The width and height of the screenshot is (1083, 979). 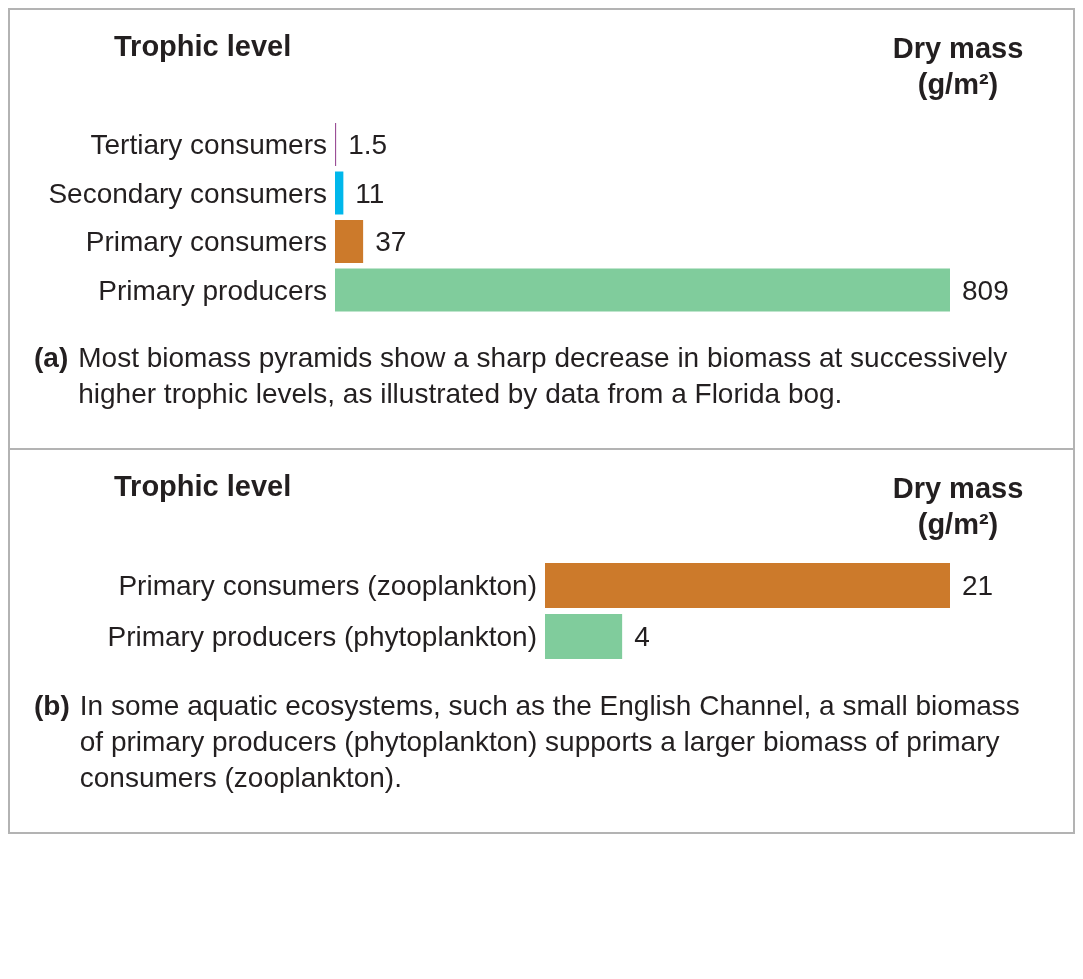 I want to click on data-label: 11, so click(x=370, y=193).